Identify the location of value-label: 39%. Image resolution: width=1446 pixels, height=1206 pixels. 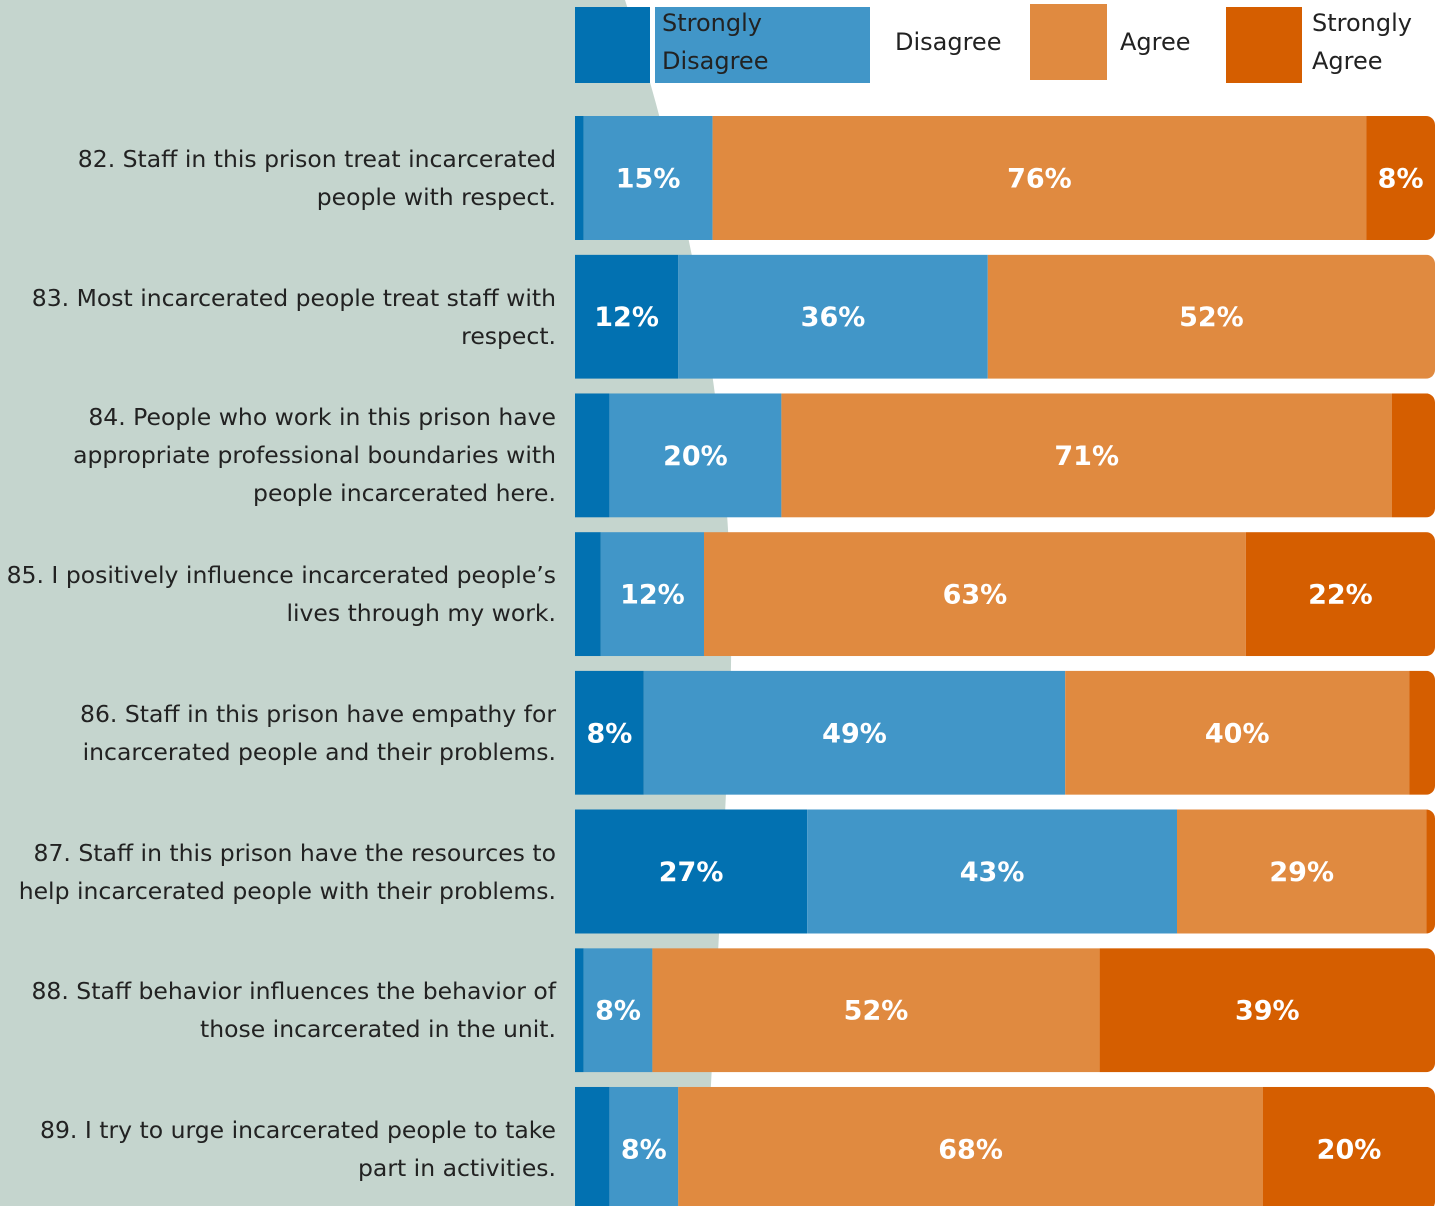
(1267, 1011).